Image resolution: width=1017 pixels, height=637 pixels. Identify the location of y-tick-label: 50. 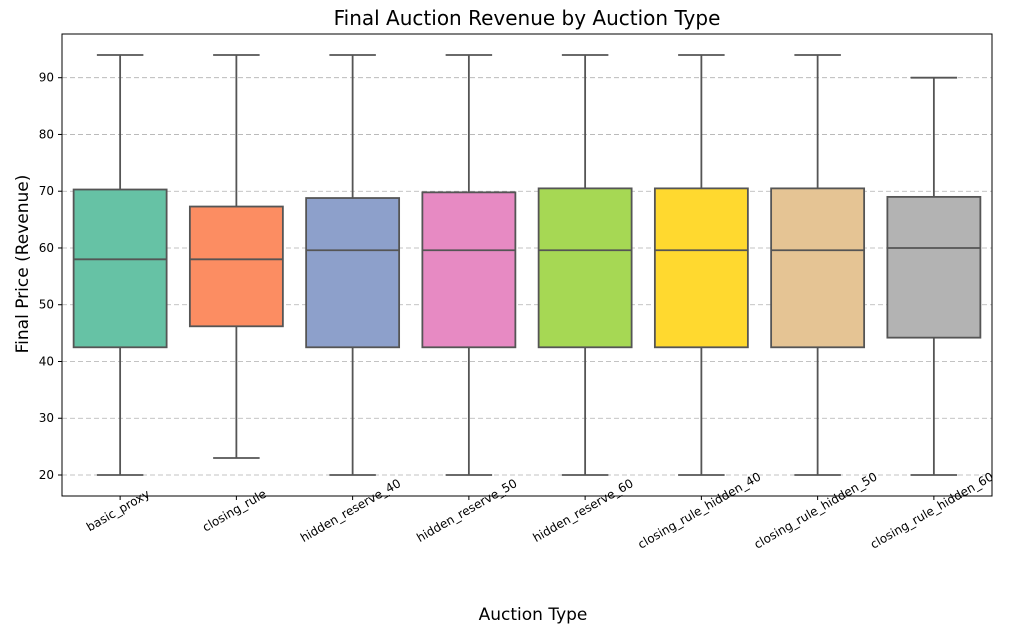
(46, 305).